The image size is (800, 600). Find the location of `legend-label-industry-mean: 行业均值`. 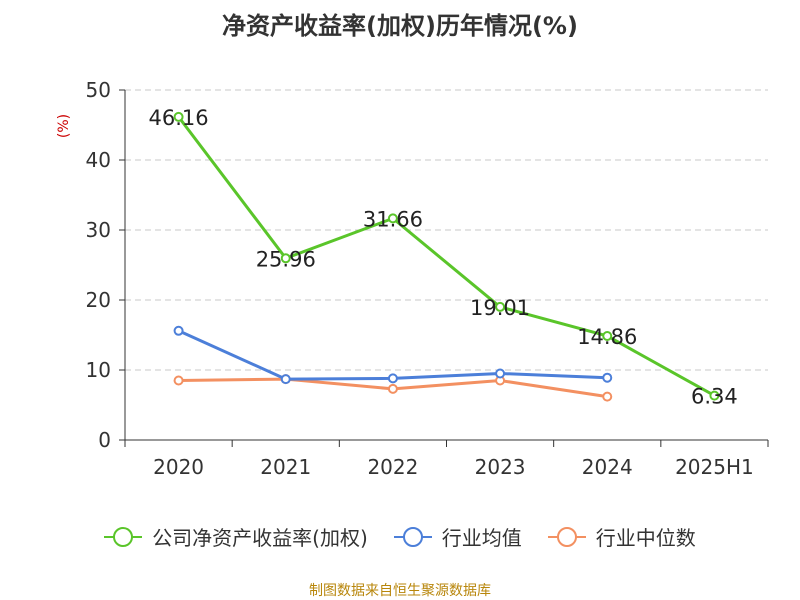

legend-label-industry-mean: 行业均值 is located at coordinates (481, 538).